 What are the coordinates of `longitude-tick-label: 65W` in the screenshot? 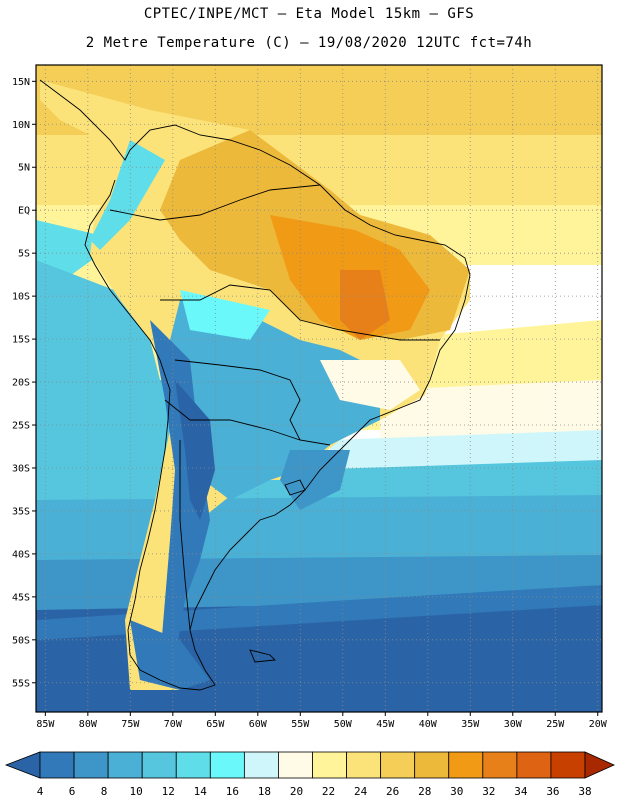 It's located at (215, 724).